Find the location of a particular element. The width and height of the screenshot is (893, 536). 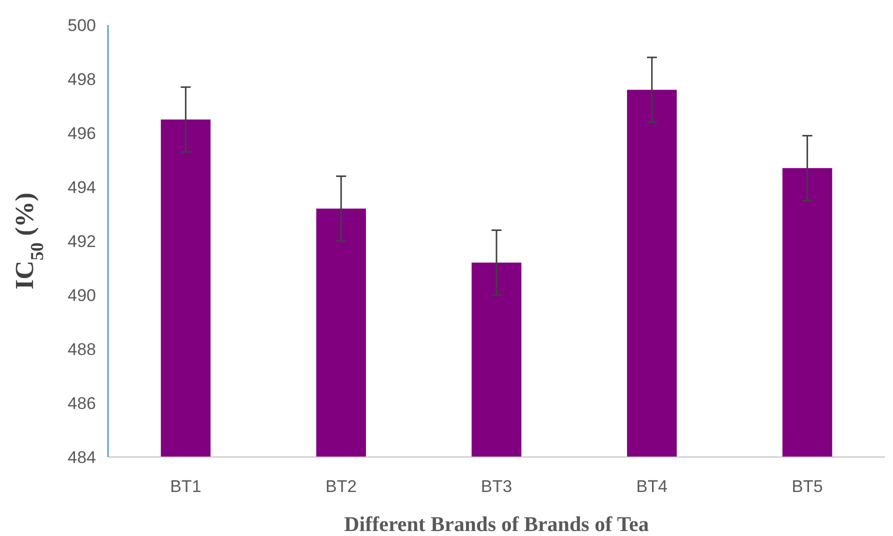

y-tick-label: 492 is located at coordinates (82, 241).